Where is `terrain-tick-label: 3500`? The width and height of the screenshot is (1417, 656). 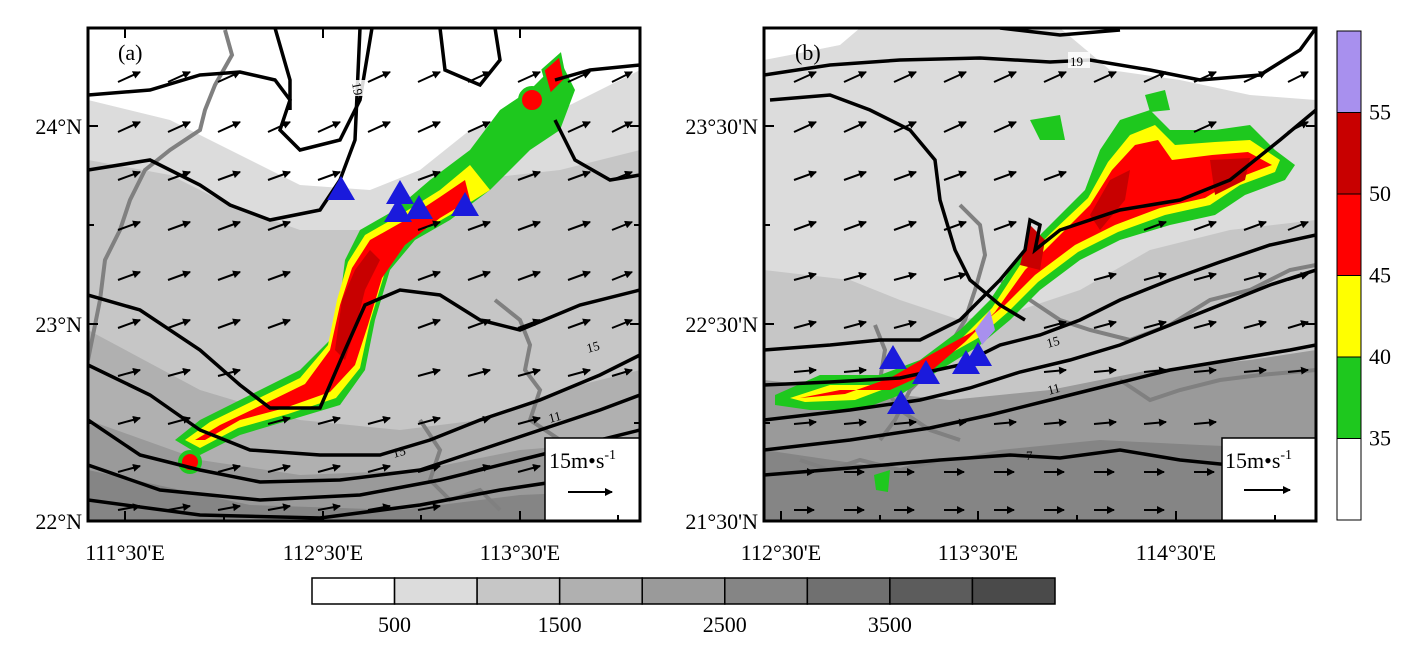 terrain-tick-label: 3500 is located at coordinates (890, 624).